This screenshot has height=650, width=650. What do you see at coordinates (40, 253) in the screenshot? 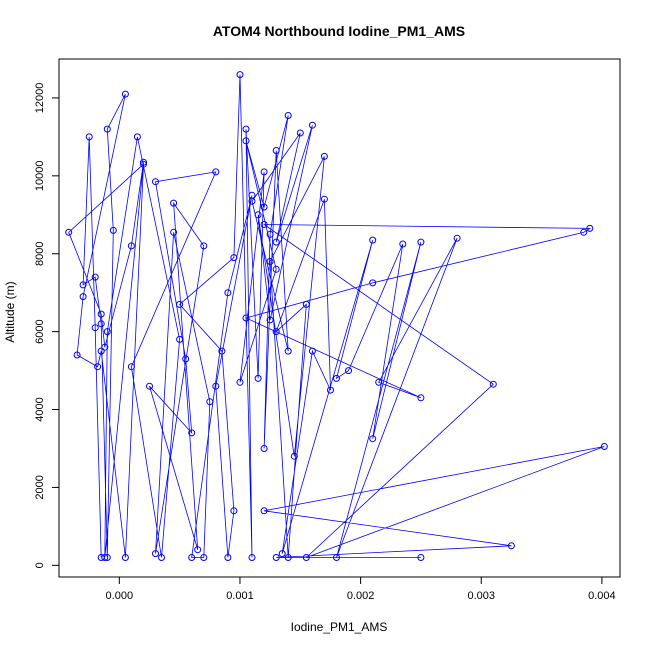
I see `y-tick-label: 8000` at bounding box center [40, 253].